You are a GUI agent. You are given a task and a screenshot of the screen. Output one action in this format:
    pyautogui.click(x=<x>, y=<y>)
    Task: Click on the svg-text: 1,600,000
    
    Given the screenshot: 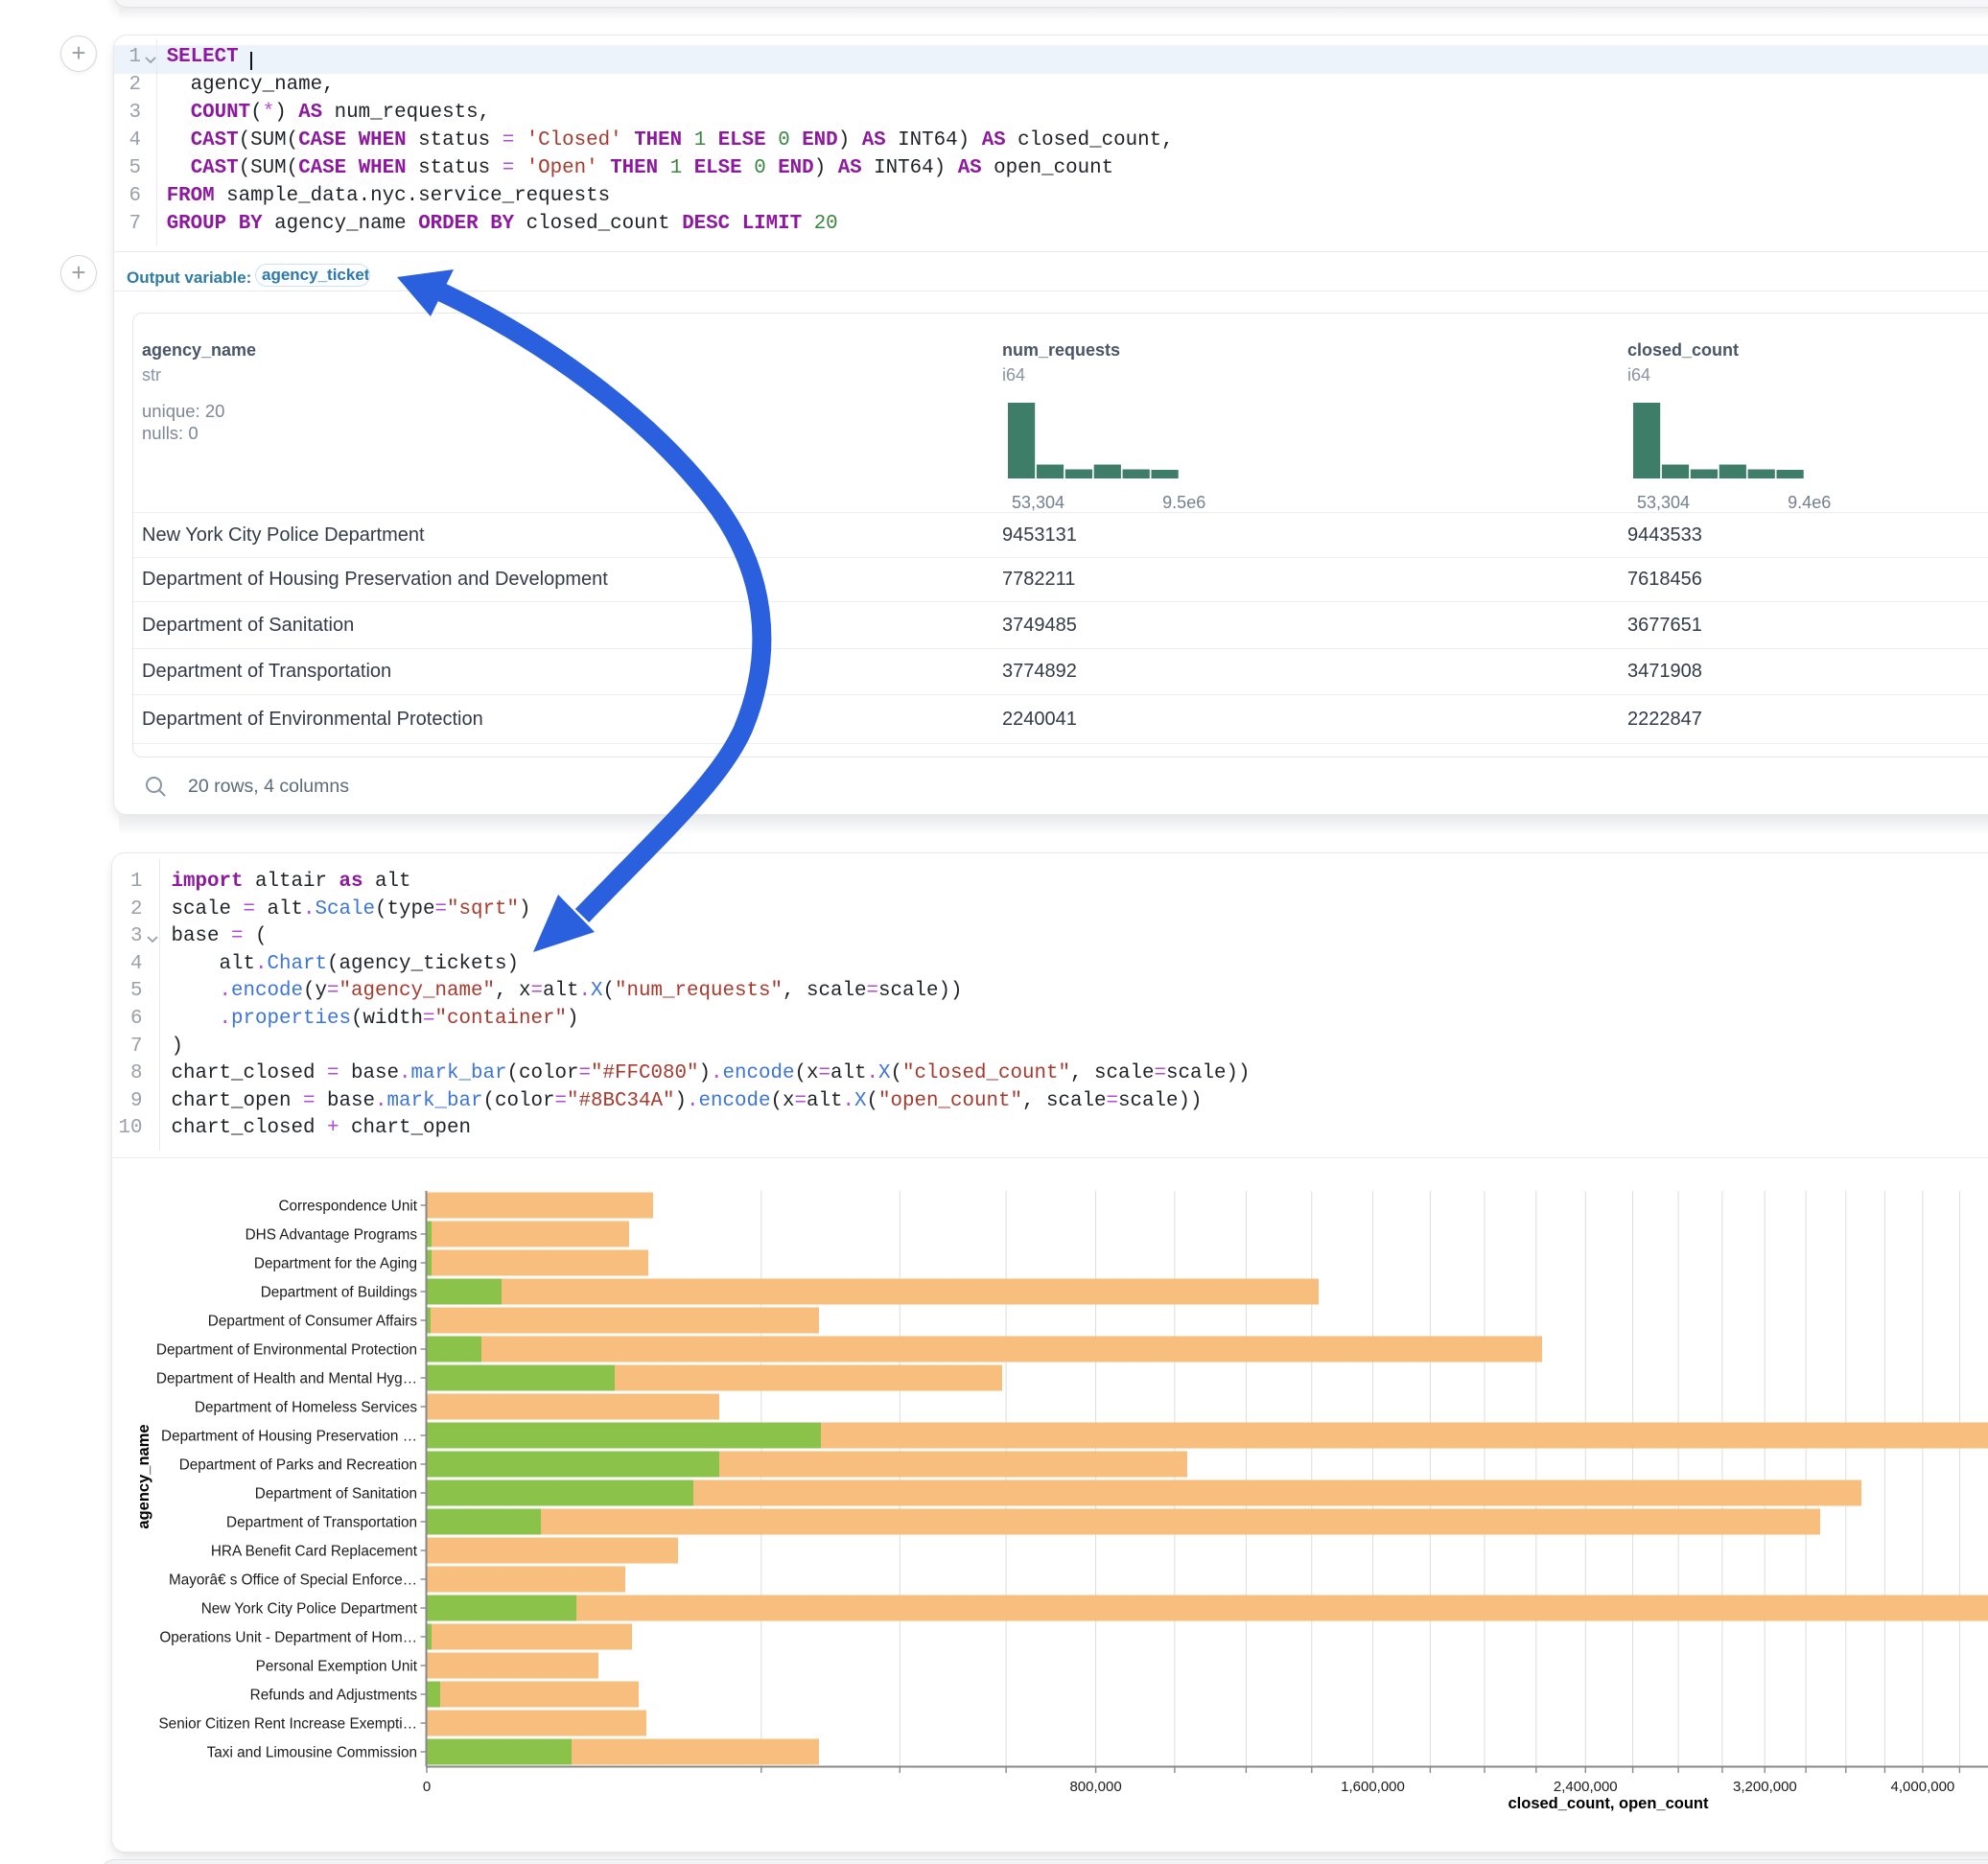 What is the action you would take?
    pyautogui.click(x=1373, y=1787)
    